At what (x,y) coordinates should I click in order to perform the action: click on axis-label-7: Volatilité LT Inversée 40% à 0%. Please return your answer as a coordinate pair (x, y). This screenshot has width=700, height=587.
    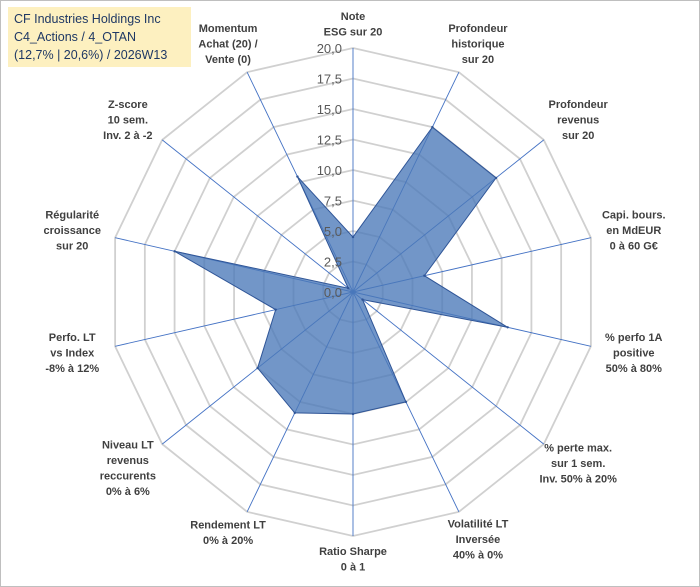
    Looking at the image, I should click on (478, 540).